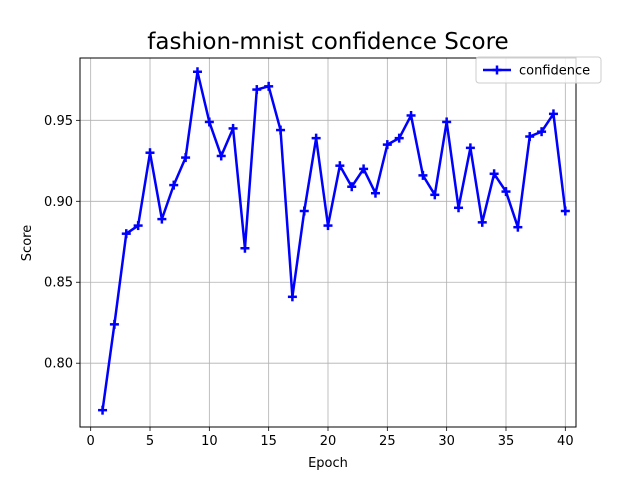  What do you see at coordinates (58, 202) in the screenshot?
I see `y-tick-label: 0.90` at bounding box center [58, 202].